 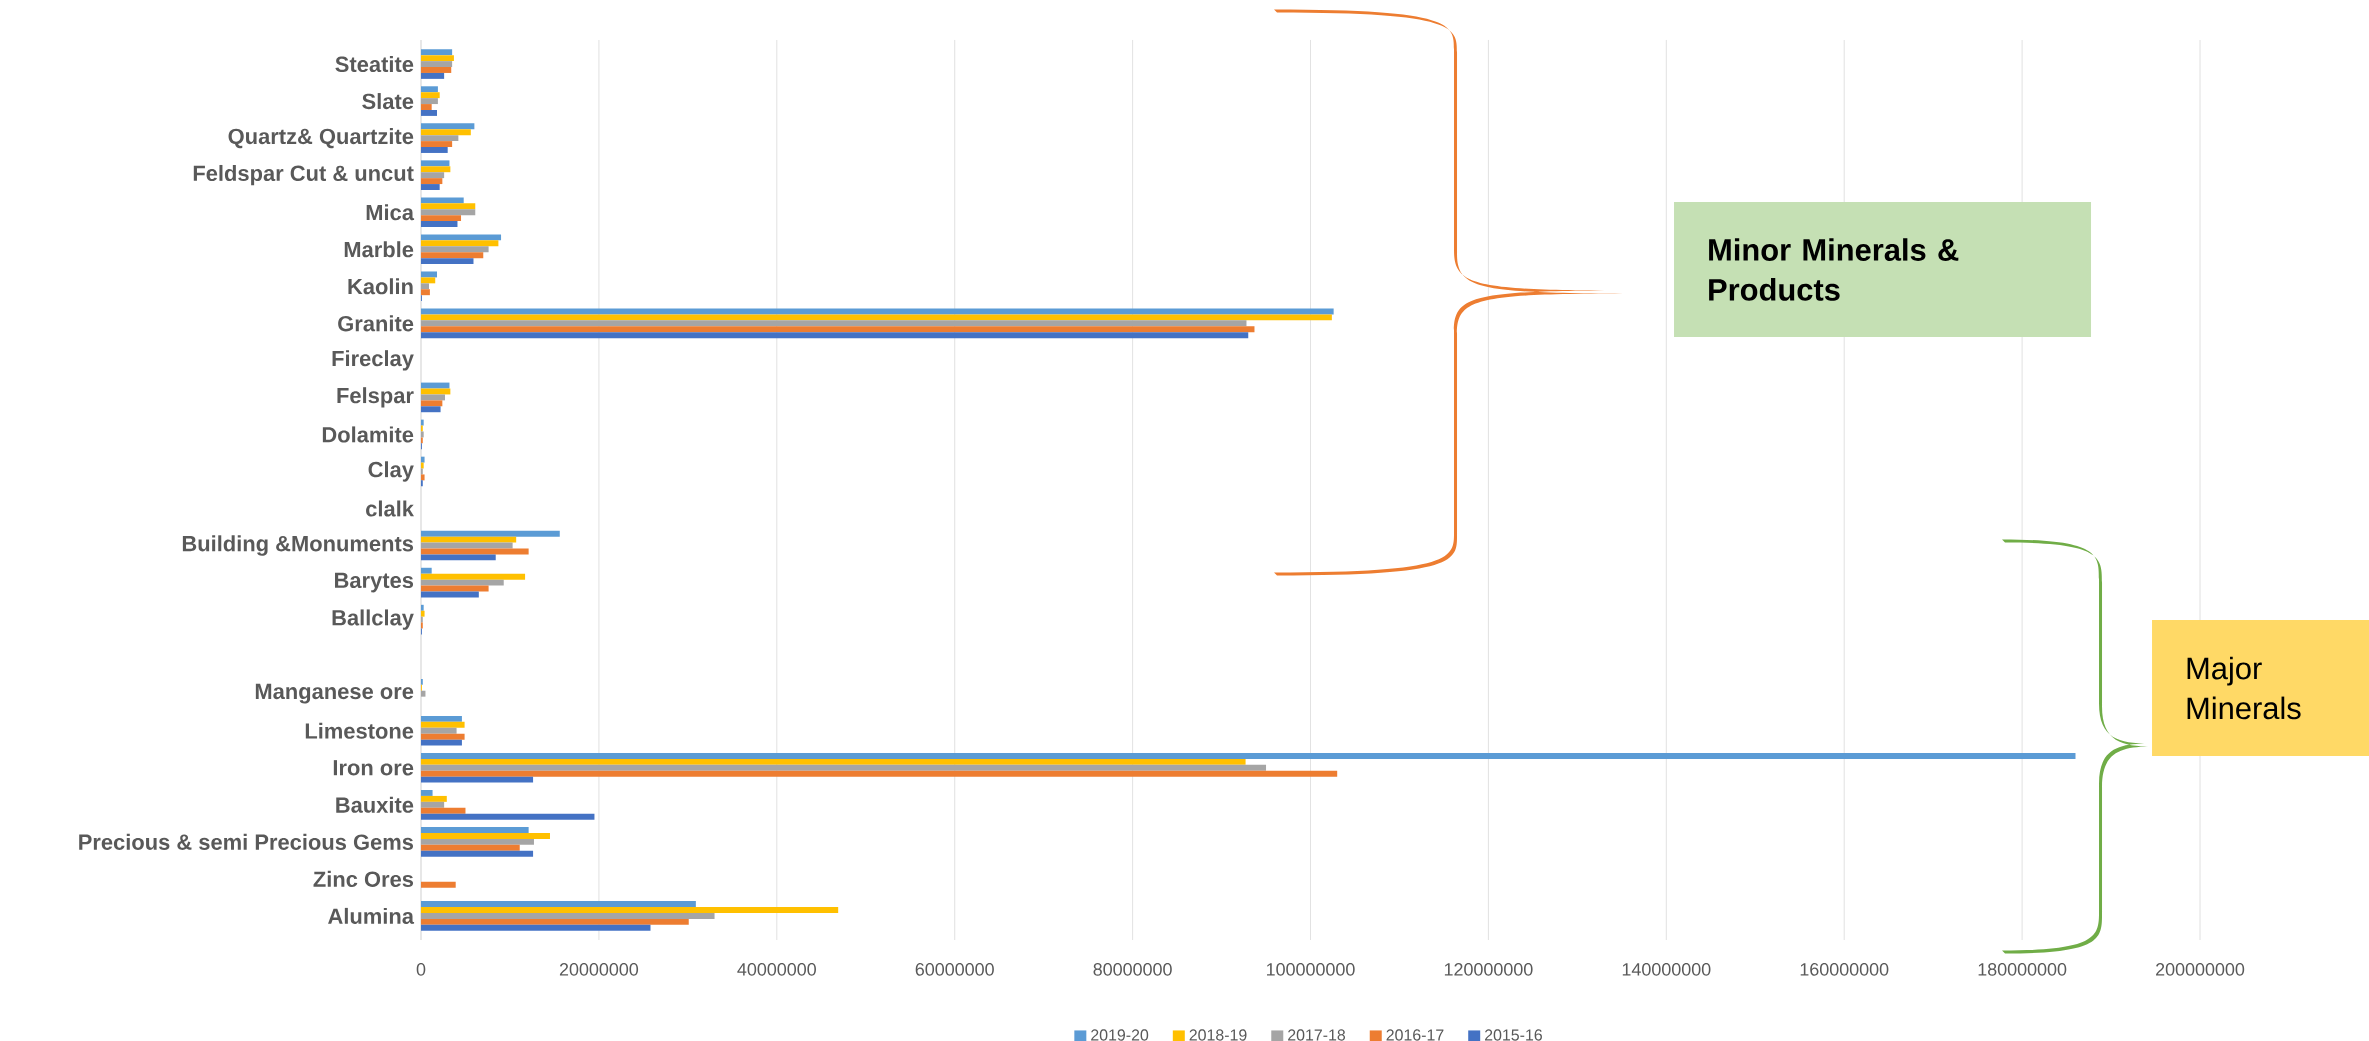 What do you see at coordinates (391, 471) in the screenshot?
I see `y-tick-label: Clay` at bounding box center [391, 471].